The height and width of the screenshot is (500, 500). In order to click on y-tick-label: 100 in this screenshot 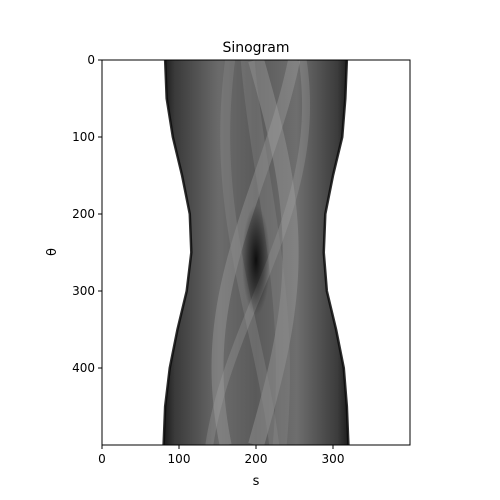, I will do `click(83, 137)`.